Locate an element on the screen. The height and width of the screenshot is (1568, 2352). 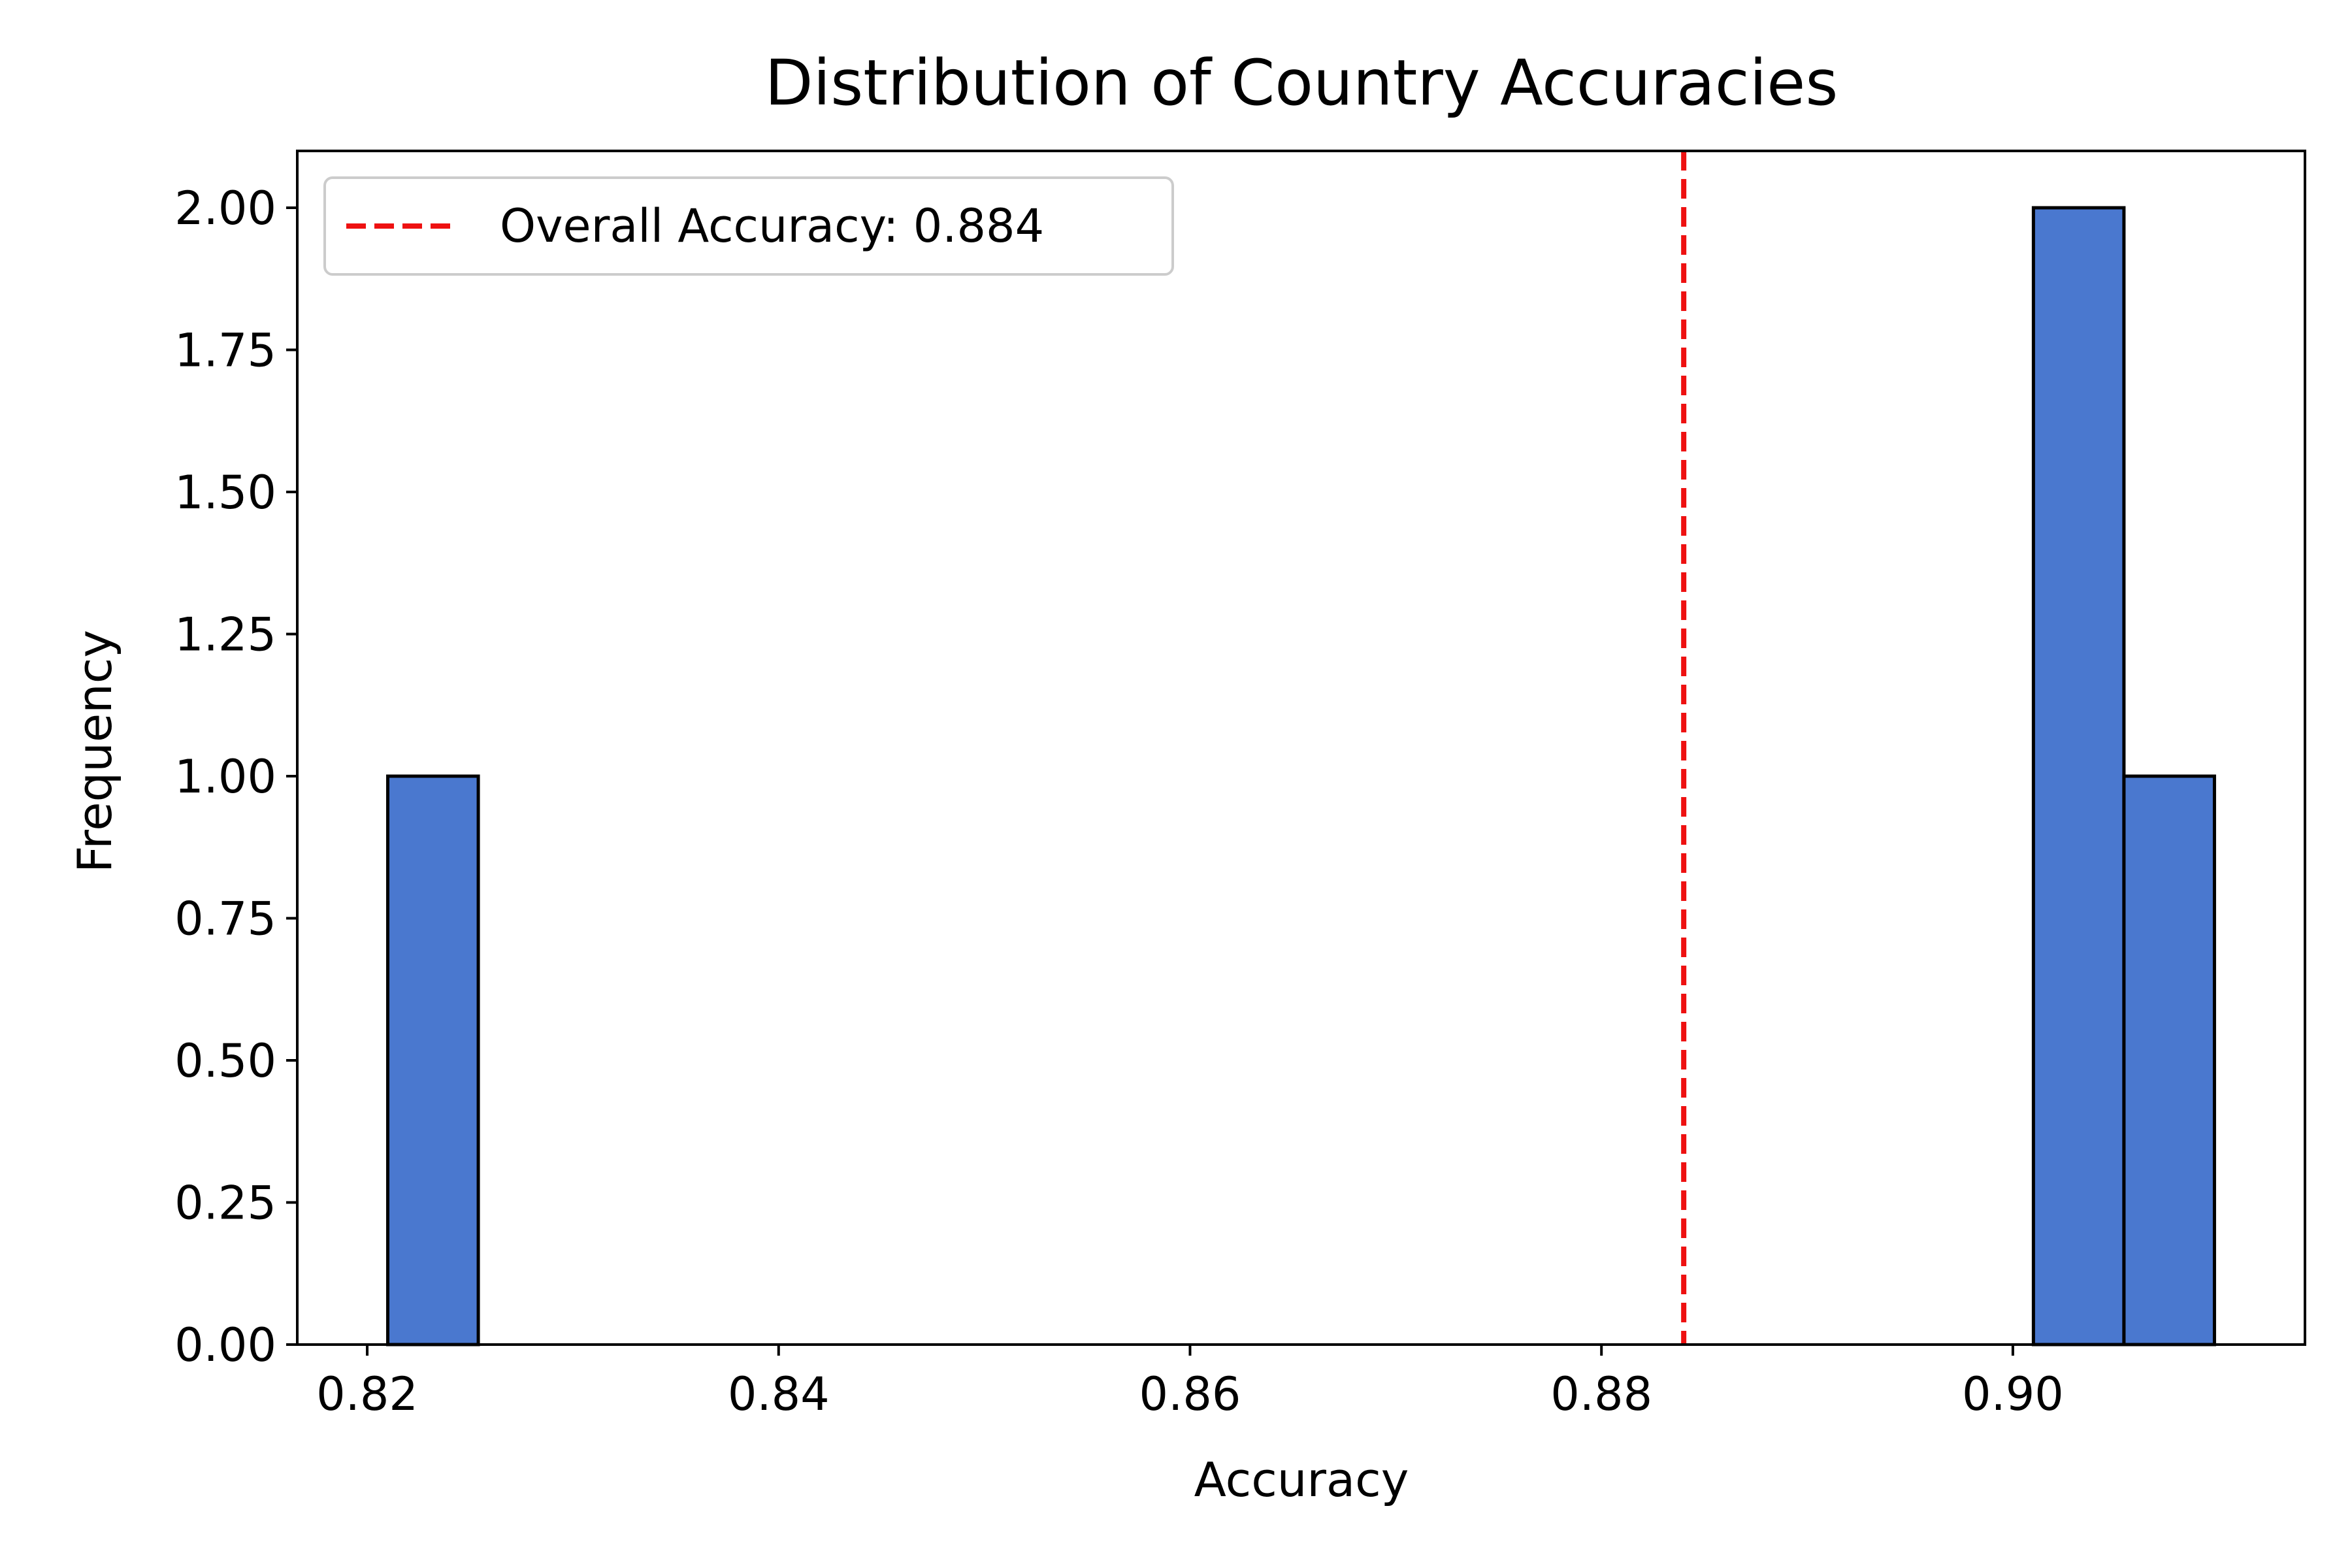
x-tick-label-2: 0.84 is located at coordinates (779, 1394).